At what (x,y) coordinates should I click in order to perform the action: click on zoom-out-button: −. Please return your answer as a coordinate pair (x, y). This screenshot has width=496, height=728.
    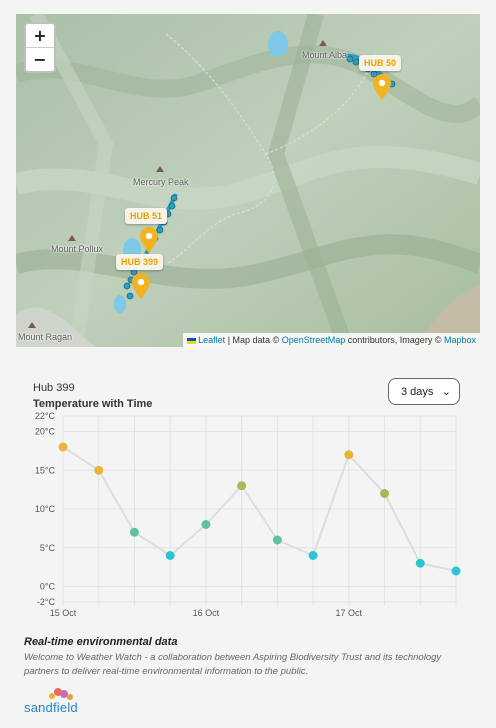
    Looking at the image, I should click on (40, 59).